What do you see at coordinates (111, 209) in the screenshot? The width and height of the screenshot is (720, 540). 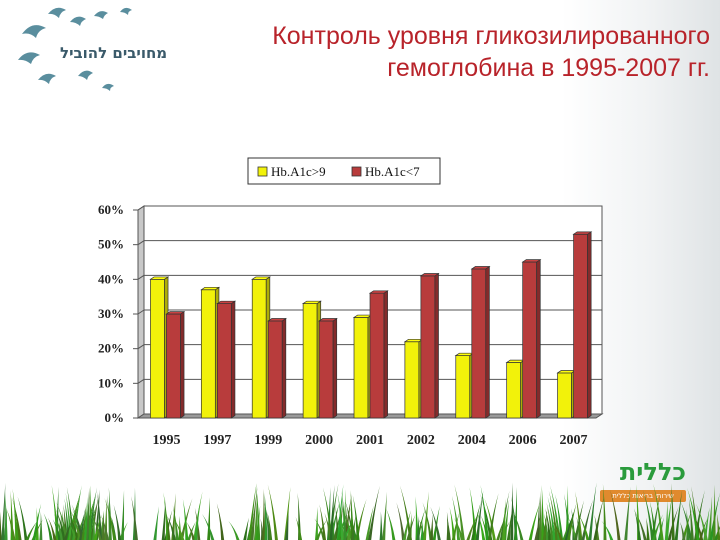 I see `y-tick-label: 60%` at bounding box center [111, 209].